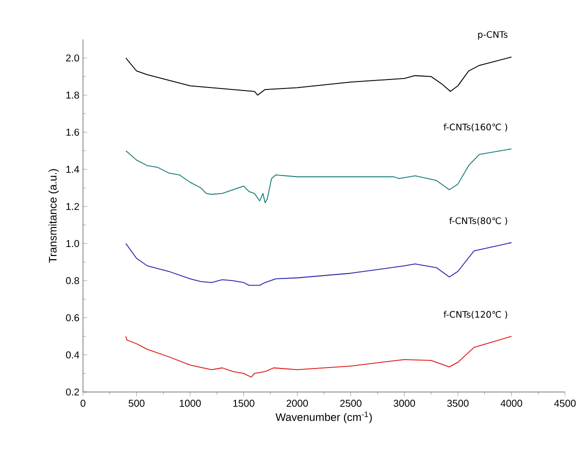  I want to click on x-tick-label: 0, so click(83, 403).